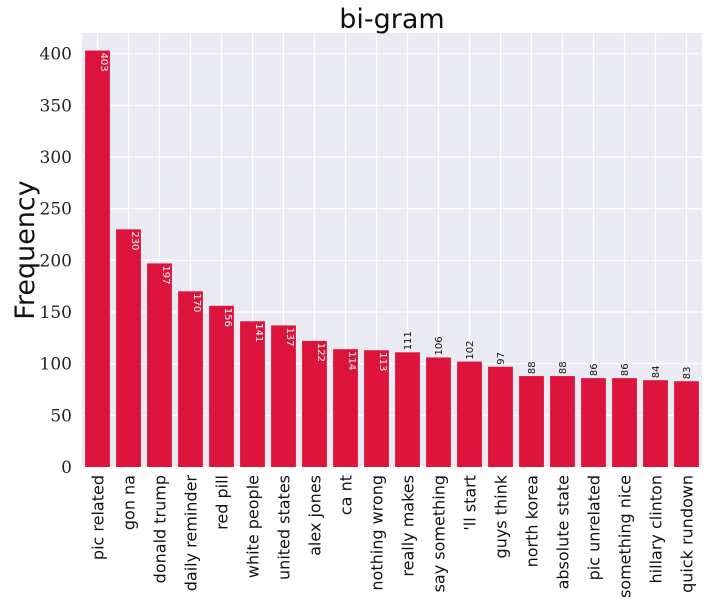 Image resolution: width=705 pixels, height=599 pixels. I want to click on data-label: 84, so click(656, 371).